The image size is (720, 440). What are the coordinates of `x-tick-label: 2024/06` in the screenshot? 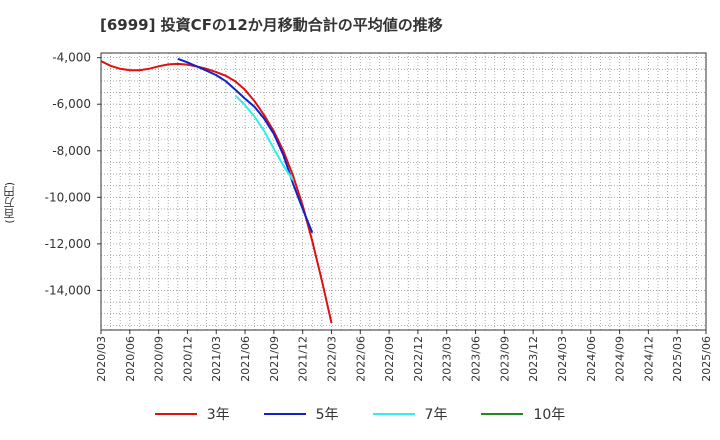 It's located at (591, 359).